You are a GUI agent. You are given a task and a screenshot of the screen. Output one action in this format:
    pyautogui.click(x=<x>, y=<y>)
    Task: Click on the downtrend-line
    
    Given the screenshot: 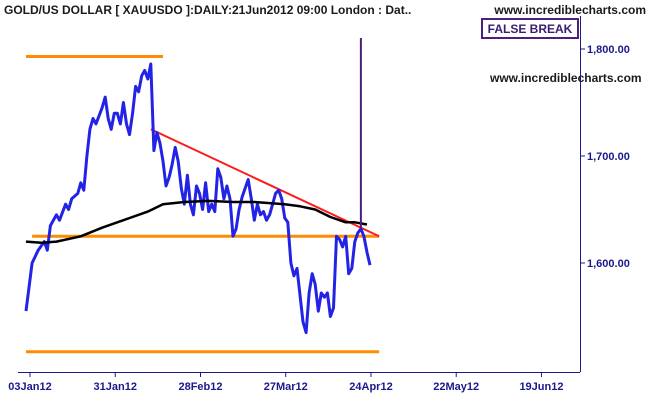 What is the action you would take?
    pyautogui.click(x=265, y=183)
    